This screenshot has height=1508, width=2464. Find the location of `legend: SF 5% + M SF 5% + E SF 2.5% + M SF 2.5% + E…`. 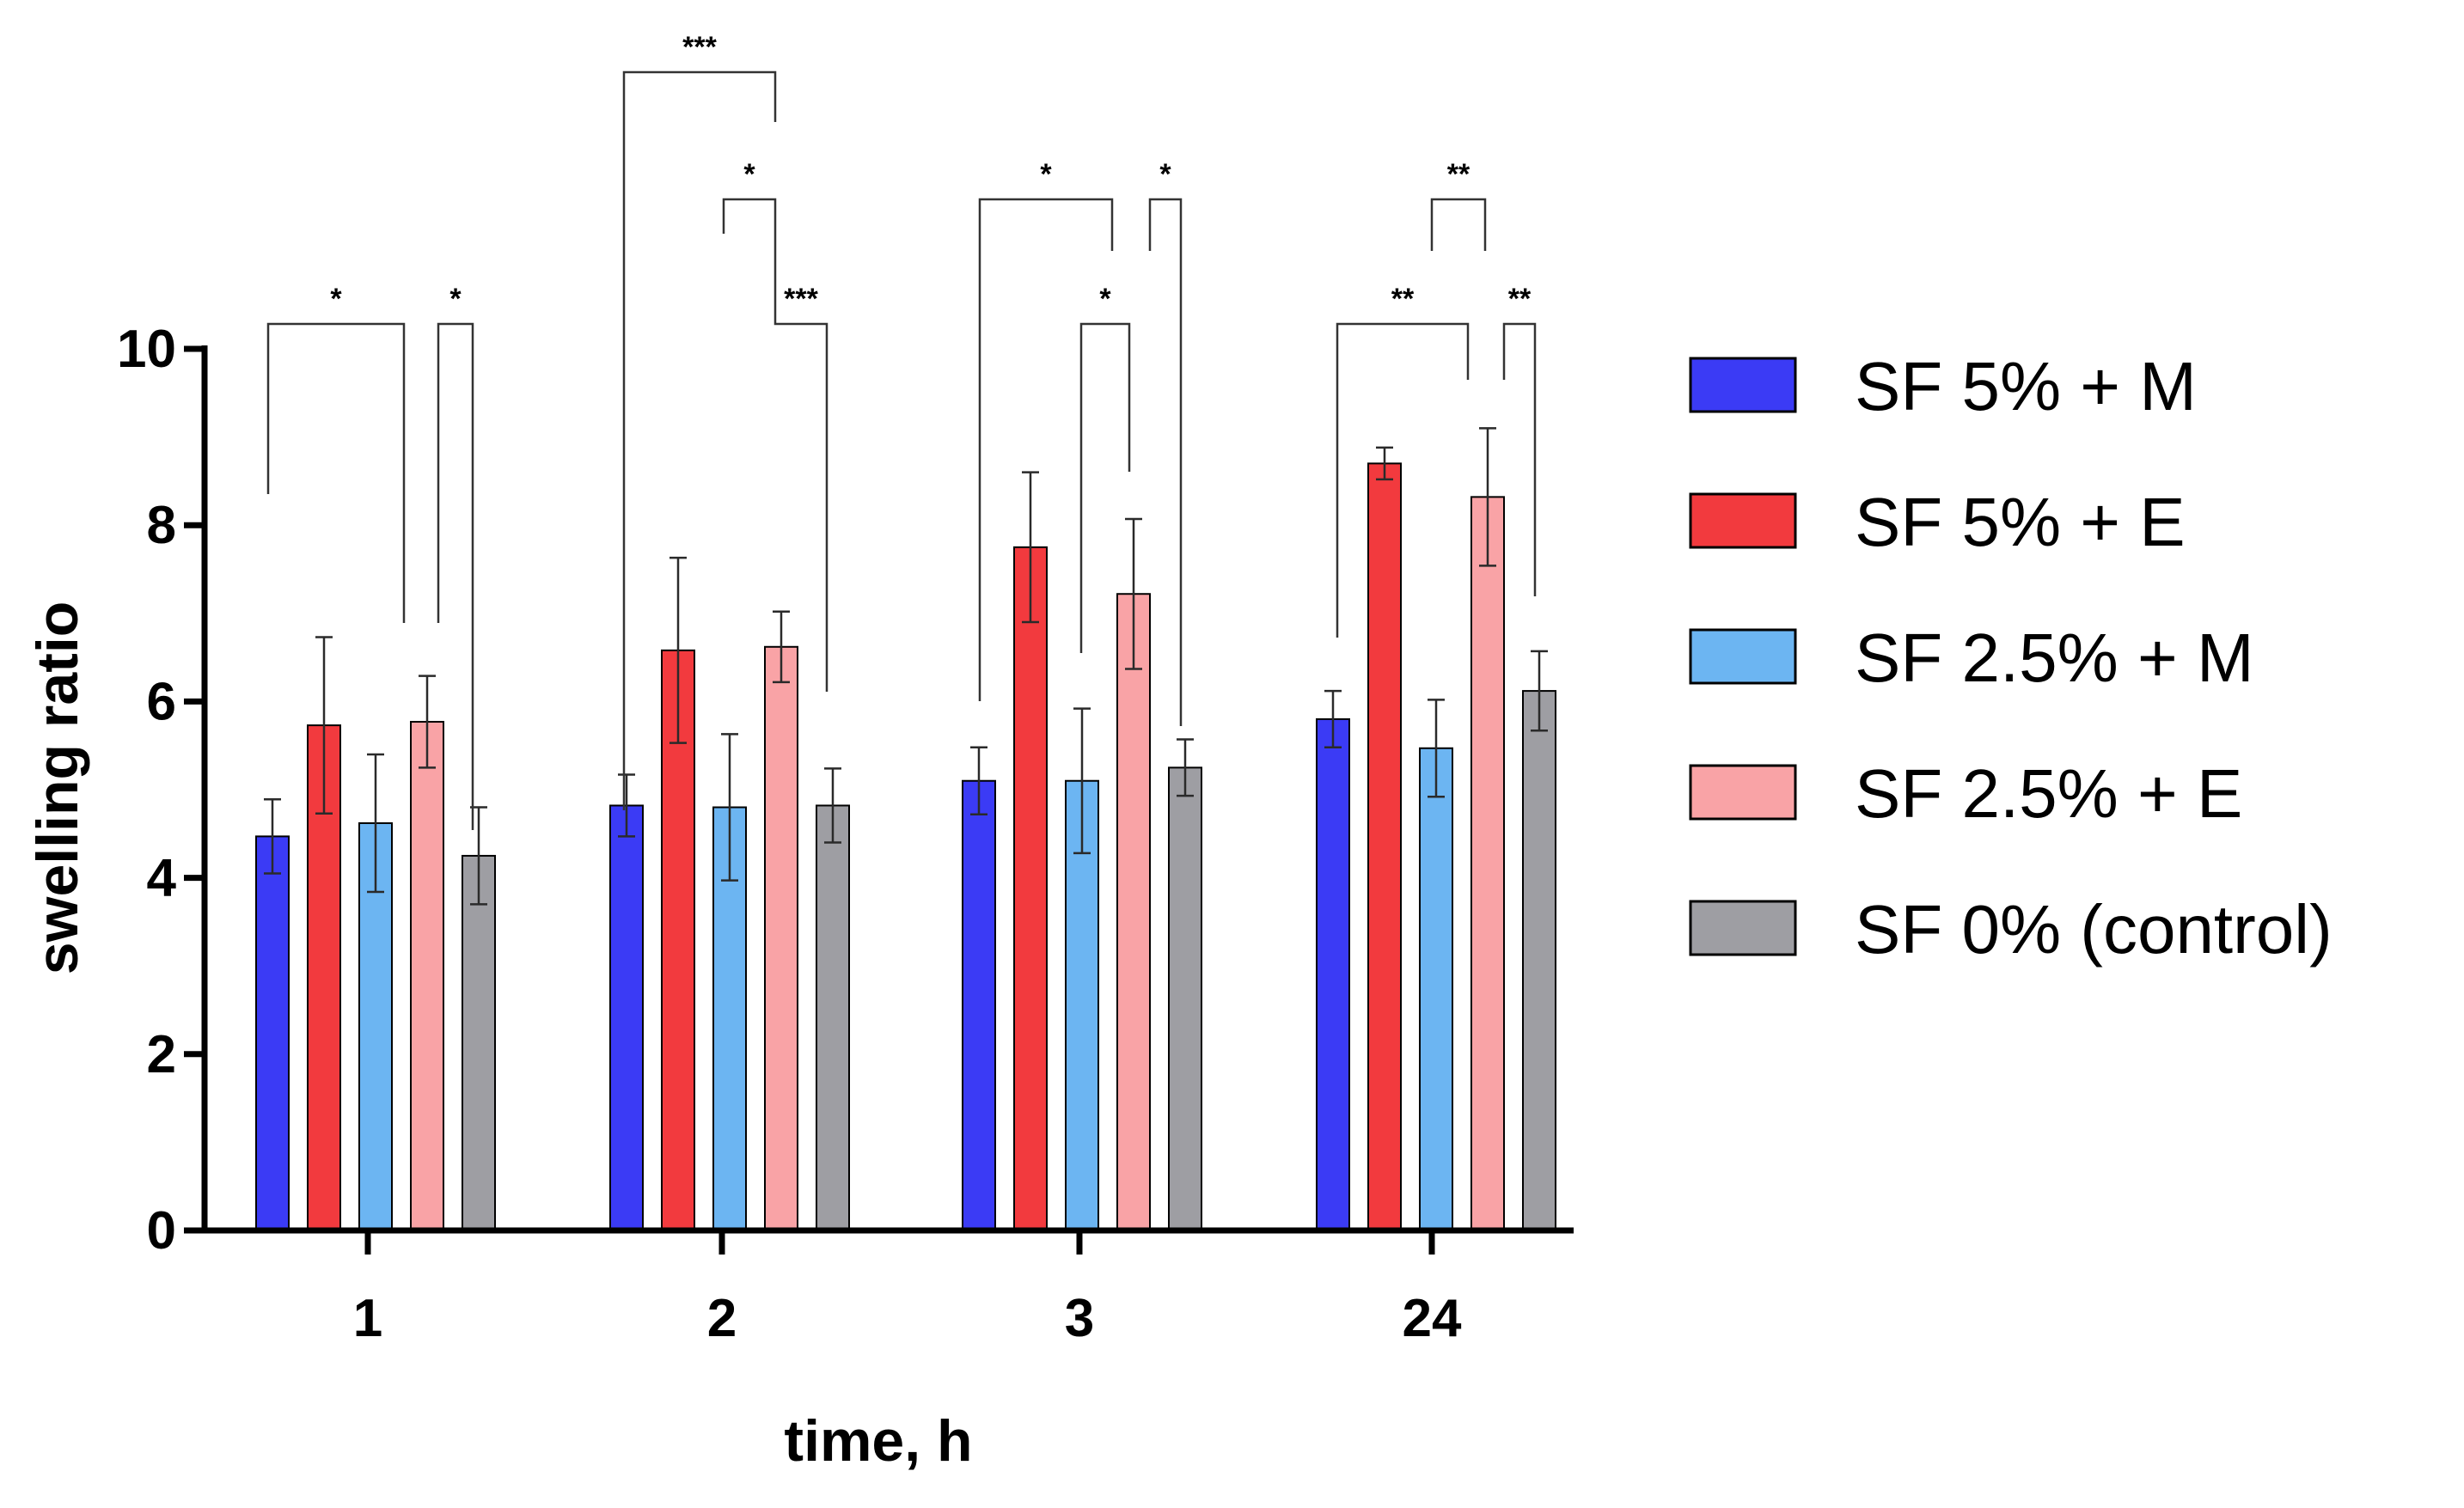

legend: SF 5% + M SF 5% + E SF 2.5% + M SF 2.5% + E… is located at coordinates (2011, 658).